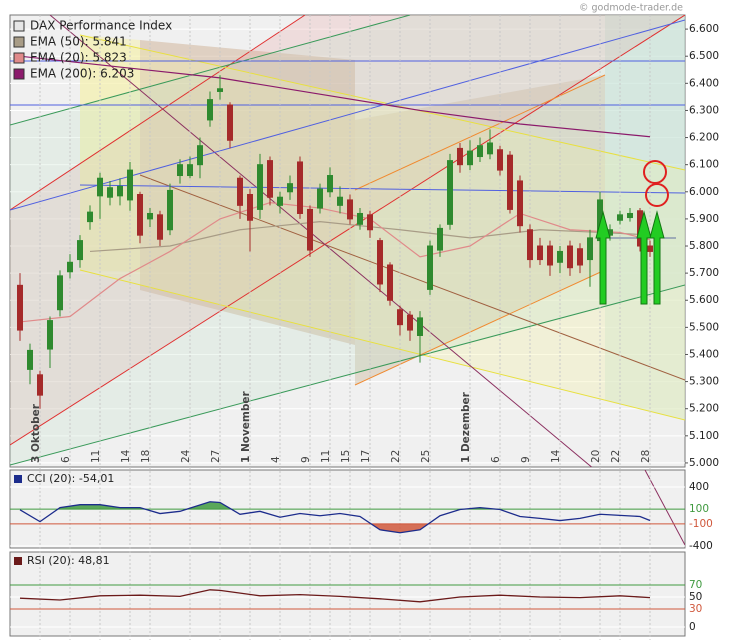  What do you see at coordinates (704, 246) in the screenshot?
I see `y-tick-label: 5.800` at bounding box center [704, 246].